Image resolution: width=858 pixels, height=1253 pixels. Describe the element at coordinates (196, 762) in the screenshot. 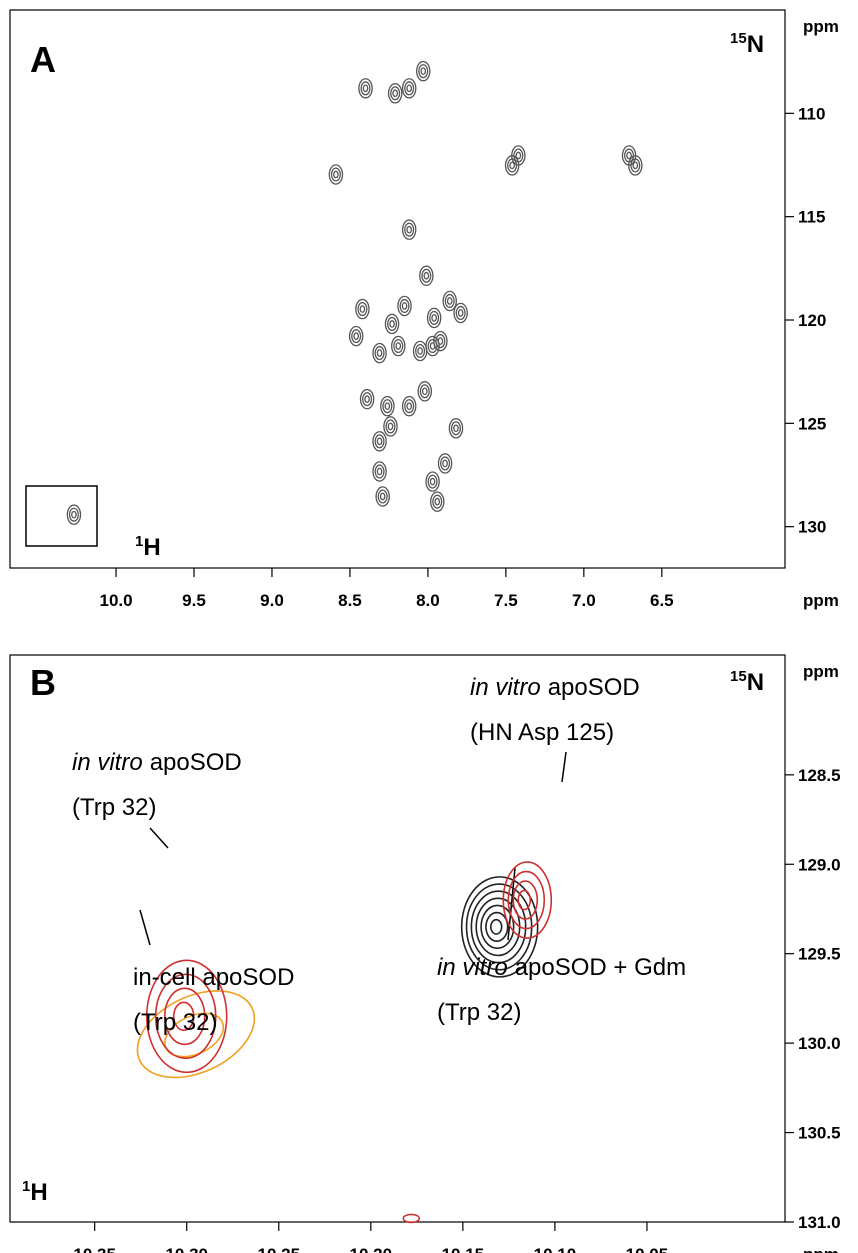

I see `annotation-text: apoSOD` at that location.